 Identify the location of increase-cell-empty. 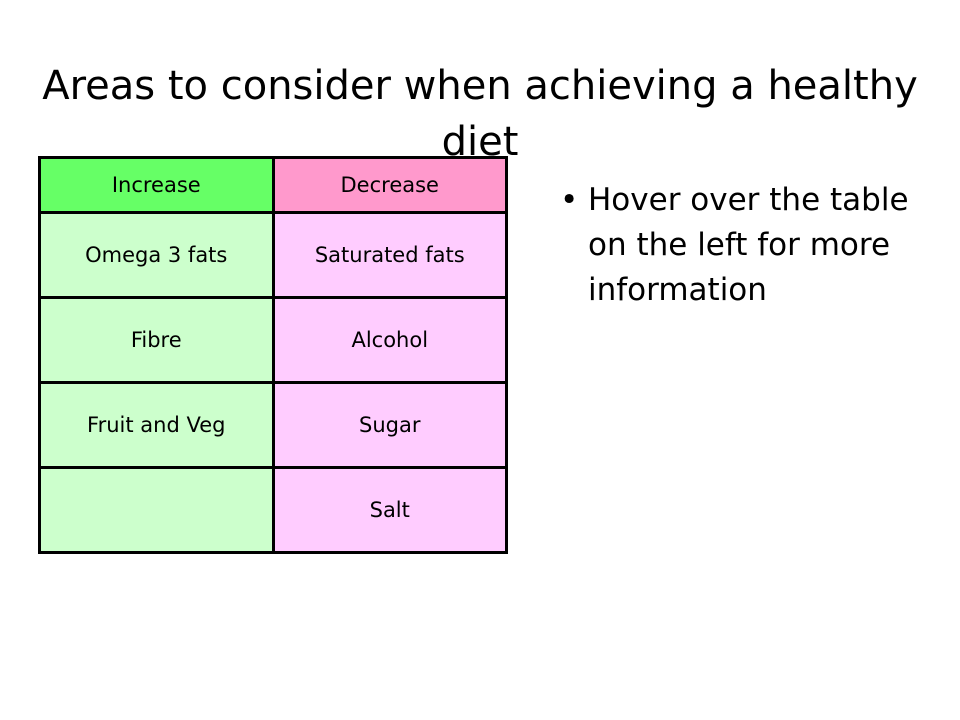
(156, 510).